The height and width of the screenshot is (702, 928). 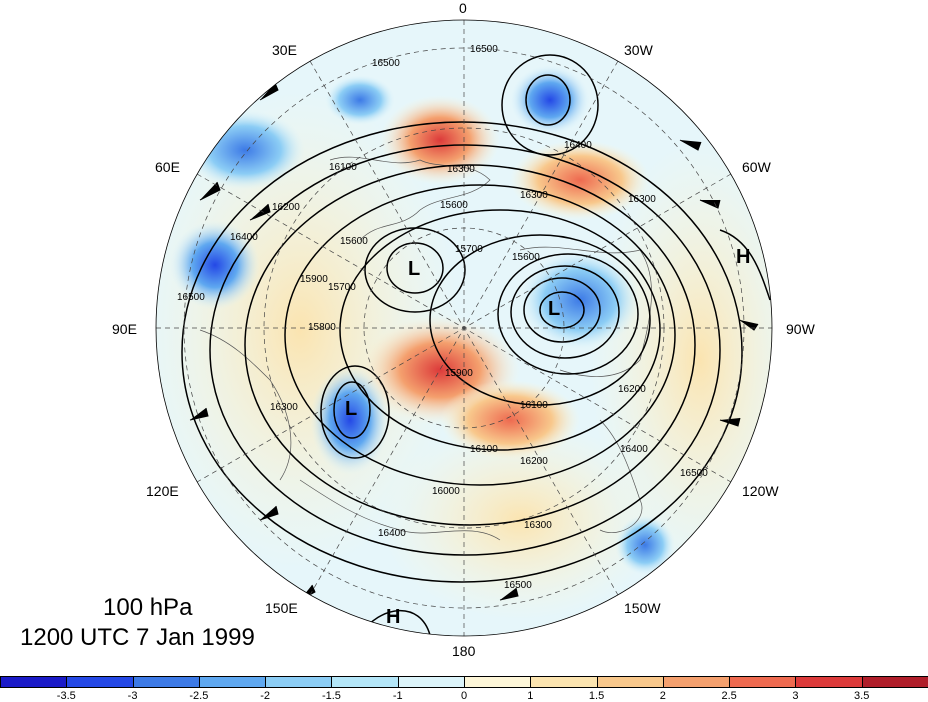 I want to click on lon-label-120e: 120E, so click(x=162, y=491).